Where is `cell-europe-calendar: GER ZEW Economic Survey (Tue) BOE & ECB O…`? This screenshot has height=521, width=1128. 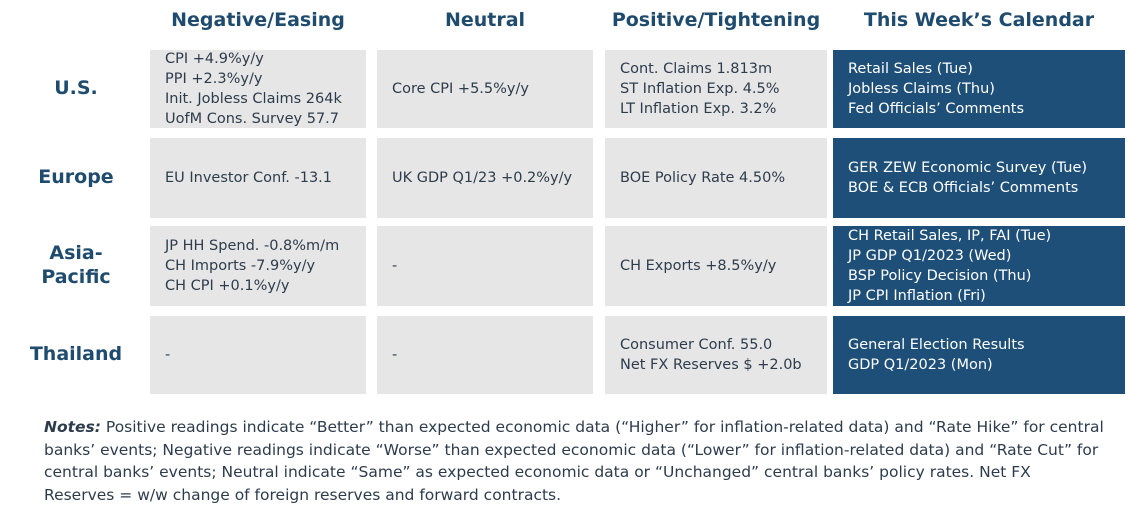
cell-europe-calendar: GER ZEW Economic Survey (Tue) BOE & ECB O… is located at coordinates (979, 178).